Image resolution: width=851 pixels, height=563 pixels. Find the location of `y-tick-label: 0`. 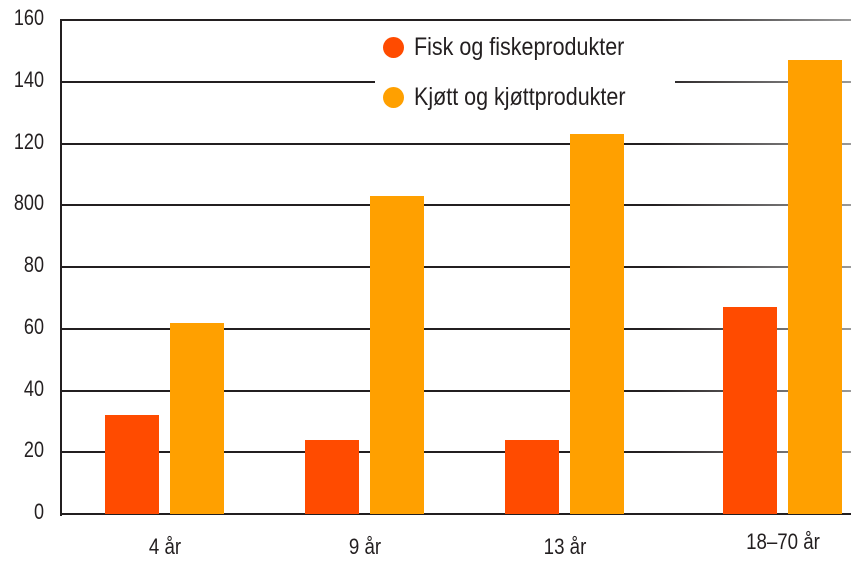

y-tick-label: 0 is located at coordinates (38, 511).